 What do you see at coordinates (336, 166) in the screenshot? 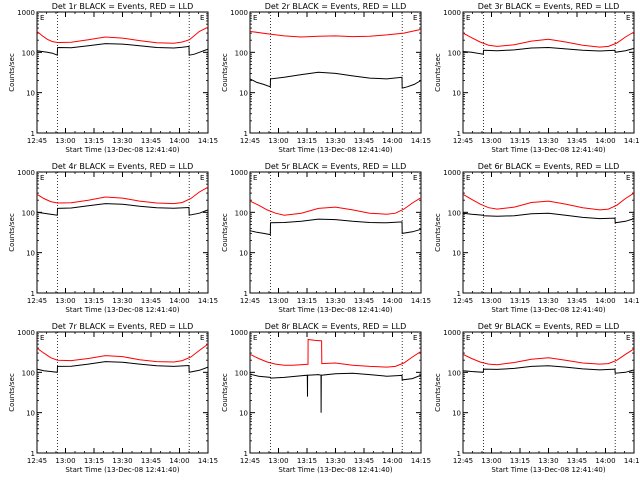
I see `chart-title: Det 5r BLACK = Events, RED = LLD` at bounding box center [336, 166].